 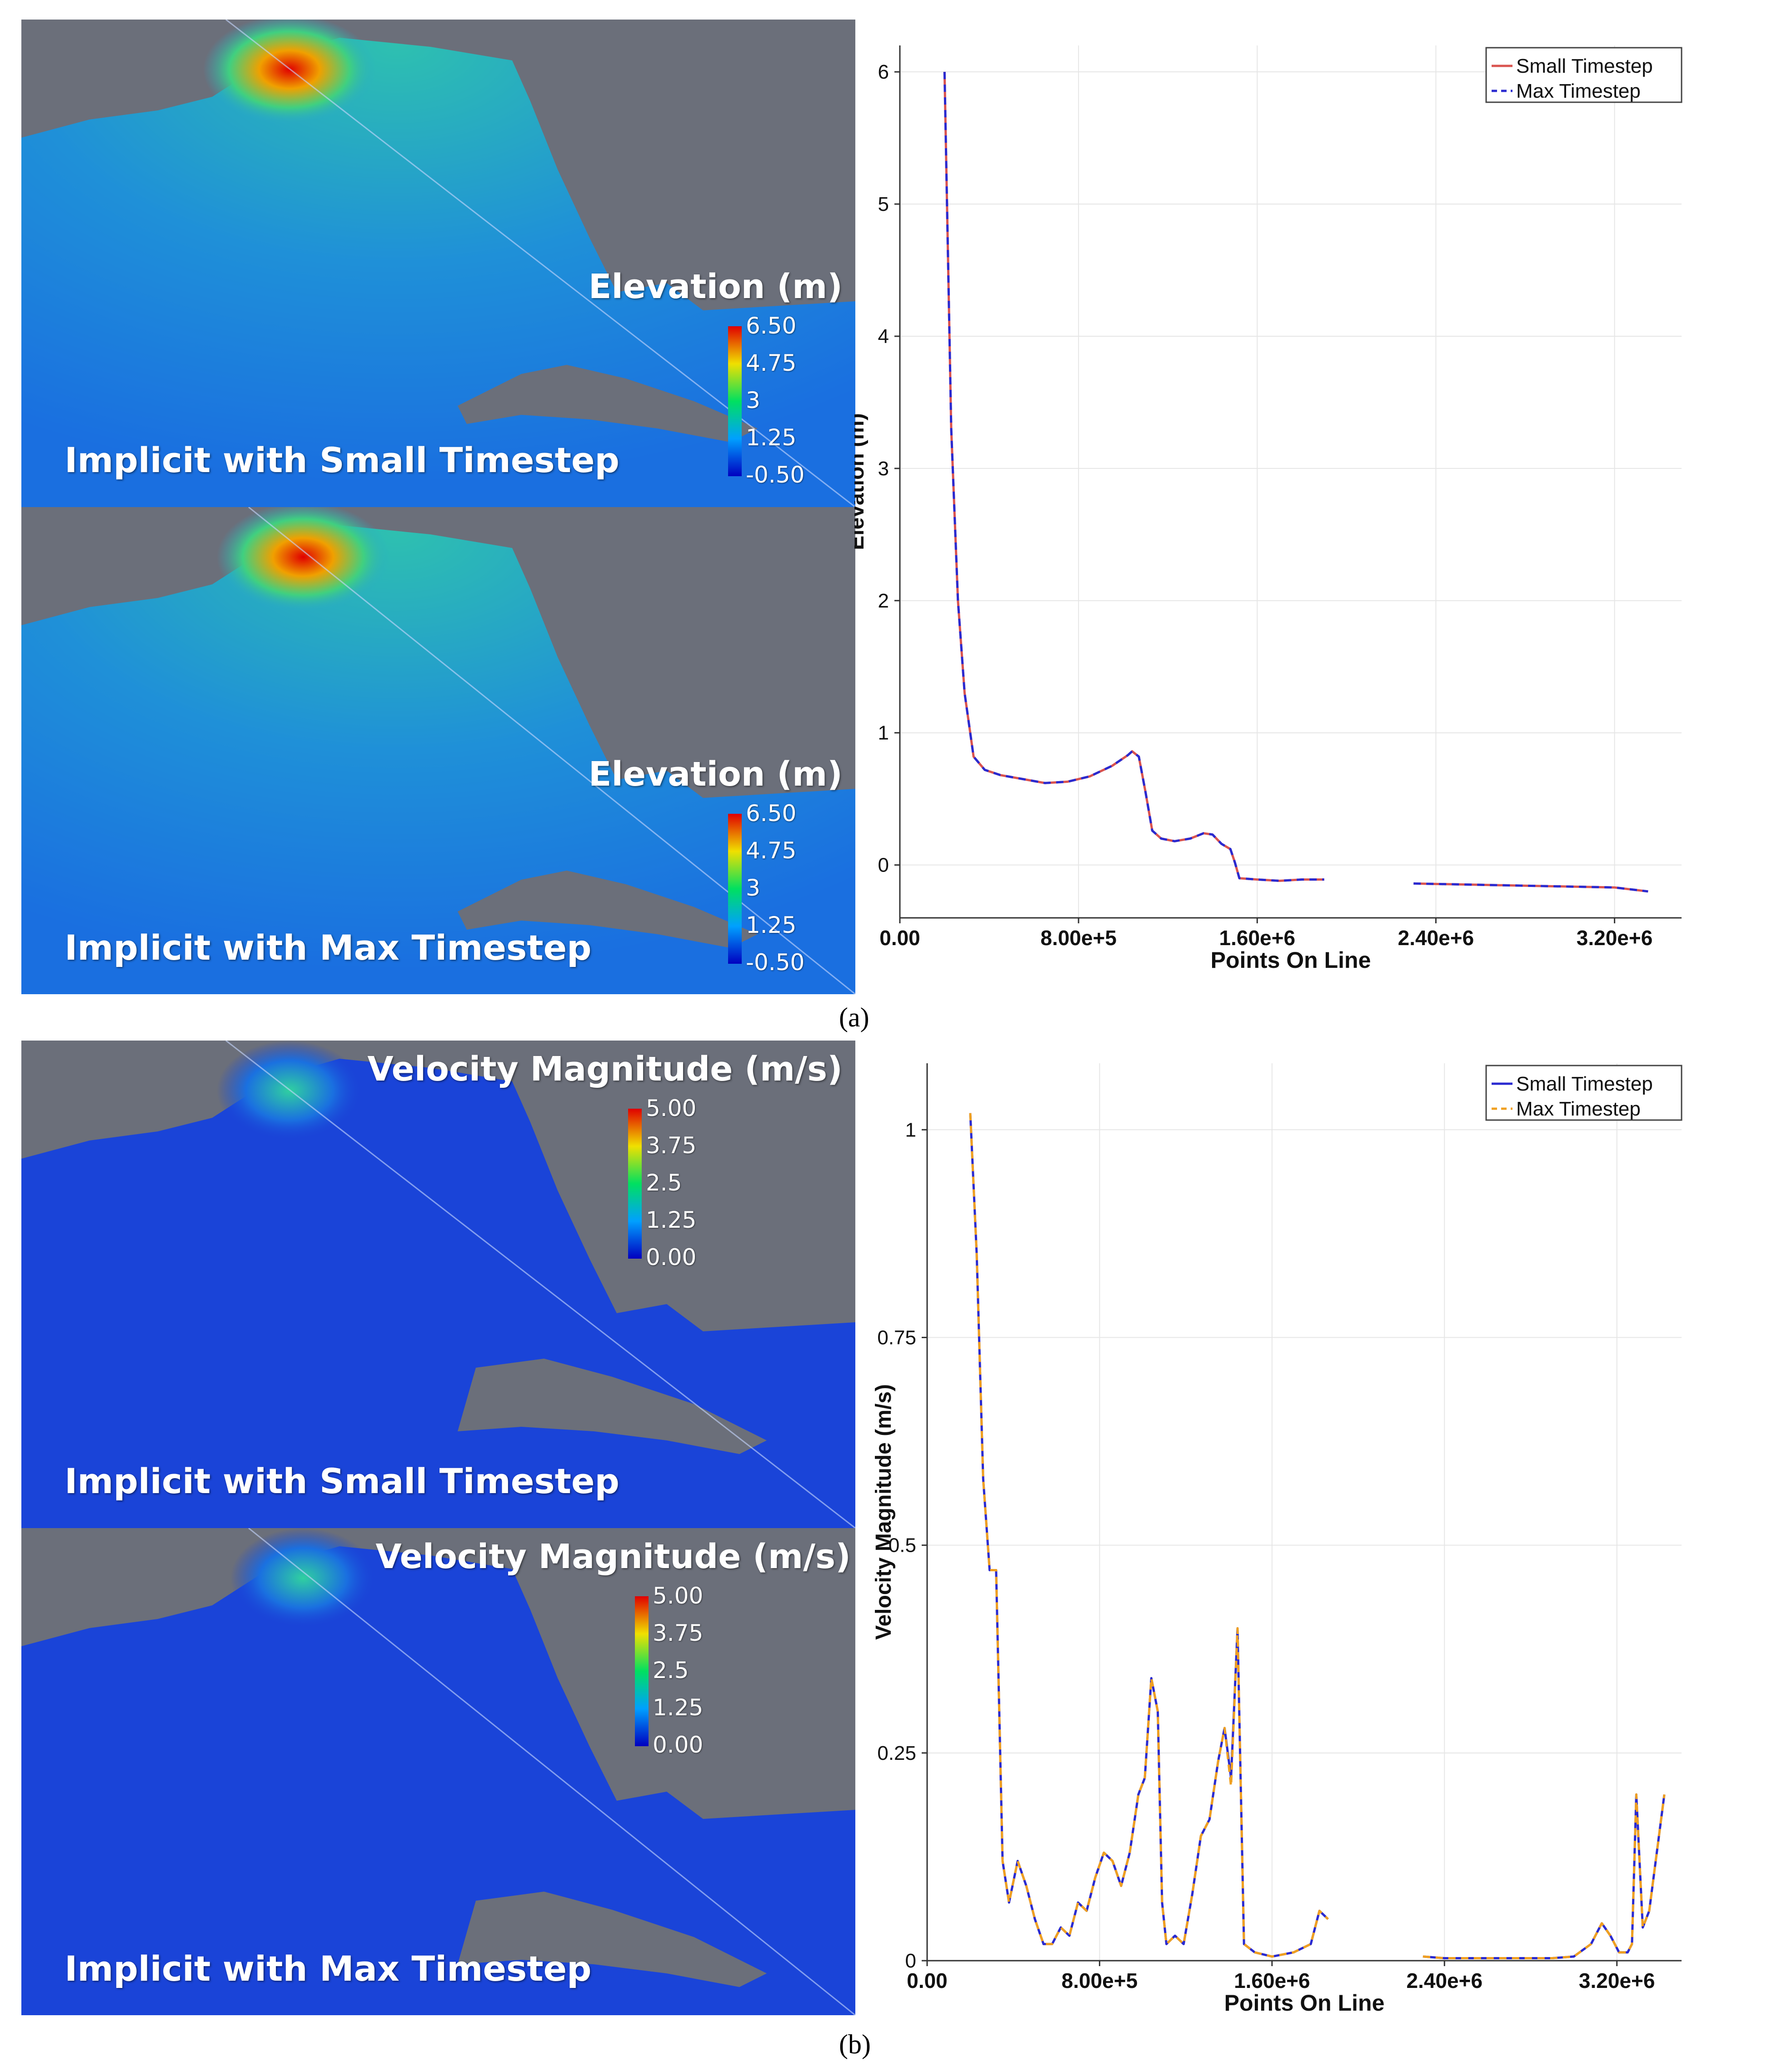 What do you see at coordinates (902, 1546) in the screenshot?
I see `y-tick-label: 0.5` at bounding box center [902, 1546].